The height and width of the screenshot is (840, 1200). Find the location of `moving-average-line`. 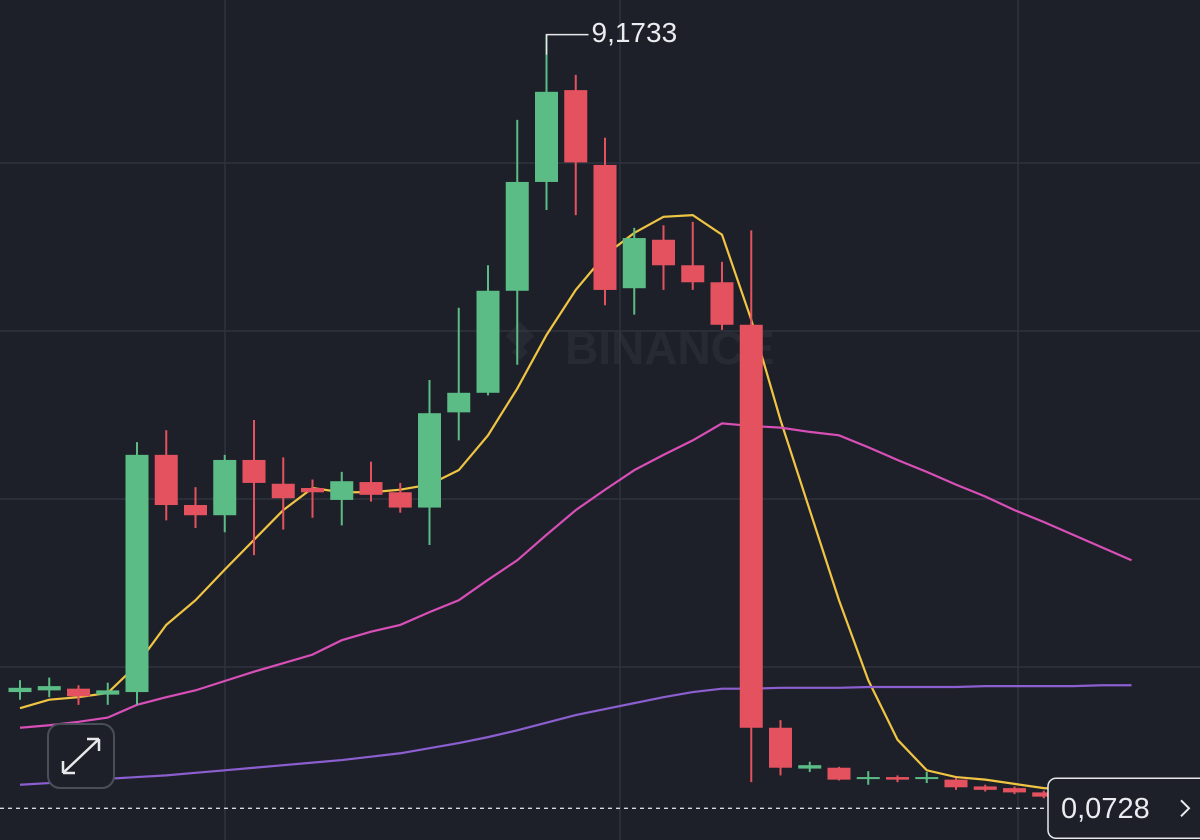

moving-average-line is located at coordinates (575, 735).